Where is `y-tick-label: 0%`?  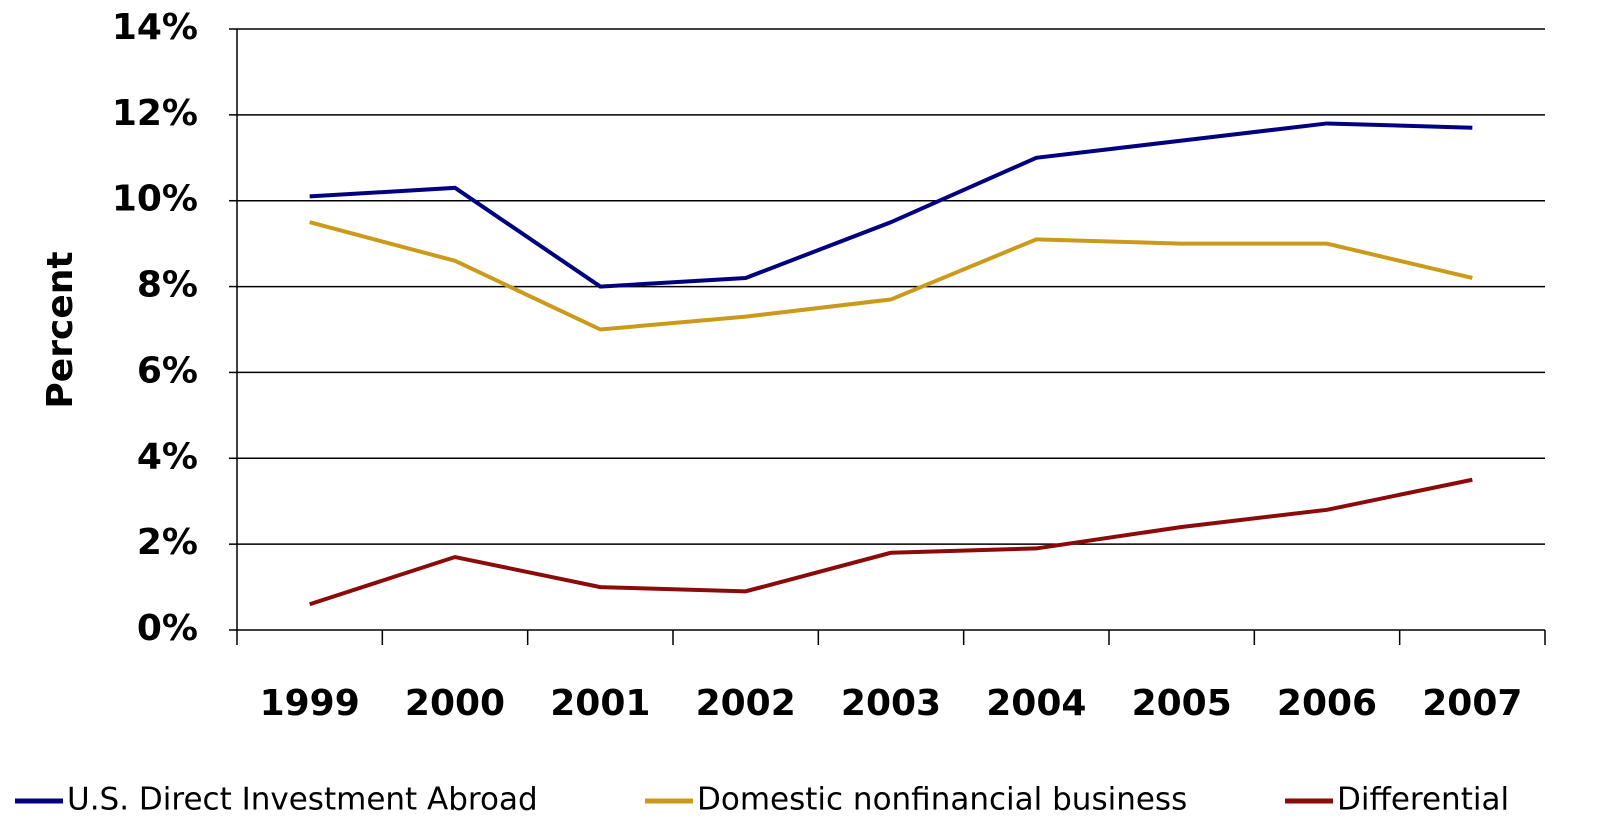 y-tick-label: 0% is located at coordinates (167, 628).